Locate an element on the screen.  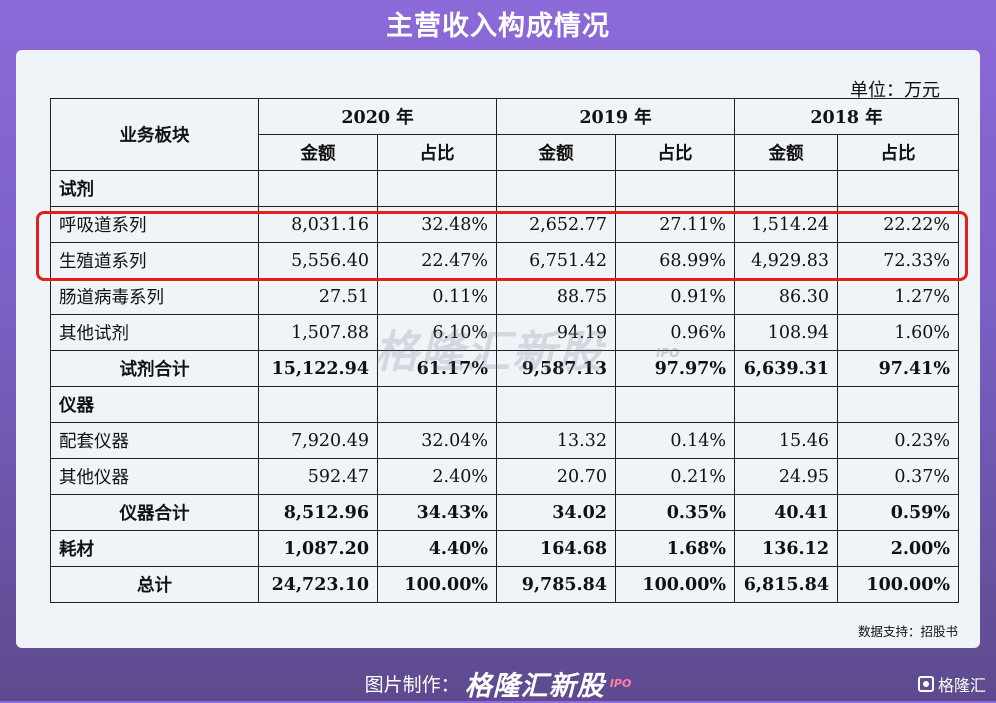
header-year-2020: 2020 年 is located at coordinates (377, 116).